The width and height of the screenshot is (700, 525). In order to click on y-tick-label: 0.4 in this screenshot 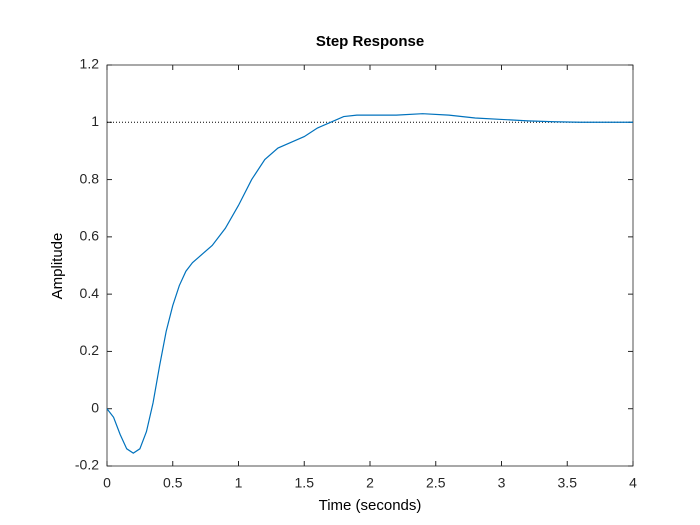, I will do `click(90, 293)`.